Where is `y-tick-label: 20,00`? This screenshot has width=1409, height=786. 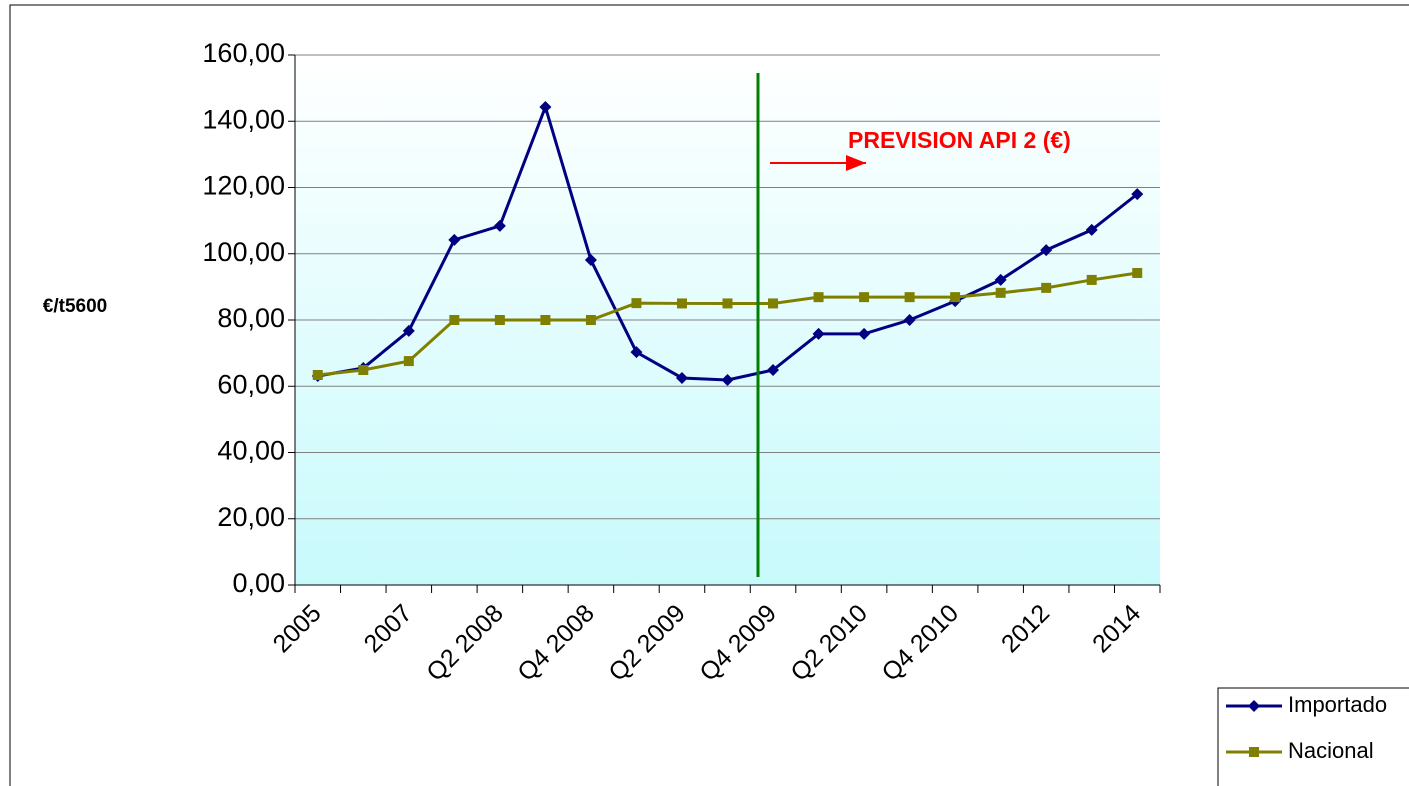
y-tick-label: 20,00 is located at coordinates (251, 517).